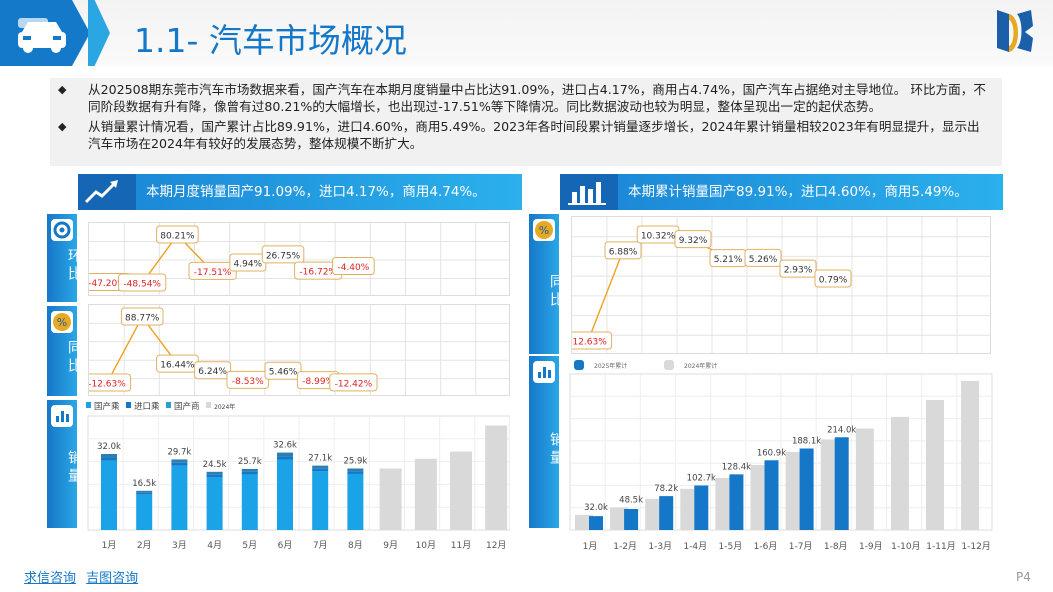 The image size is (1053, 592). What do you see at coordinates (144, 484) in the screenshot?
I see `bar-value-label: 16.5k` at bounding box center [144, 484].